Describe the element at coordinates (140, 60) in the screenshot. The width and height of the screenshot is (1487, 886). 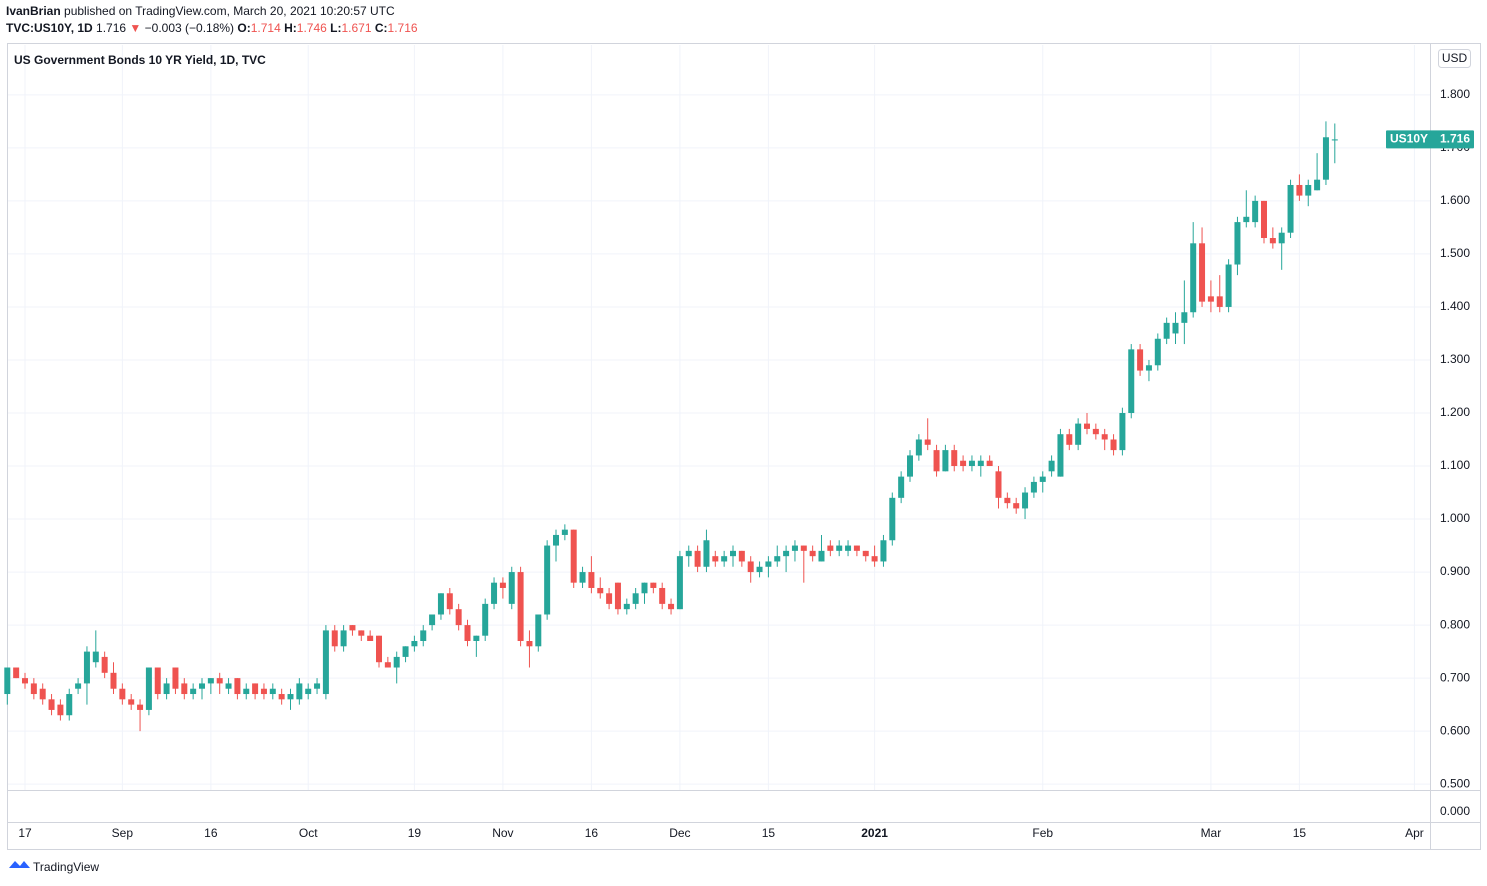
I see `chart-title: US Government Bonds 10 YR Yield, 1D, TVC` at that location.